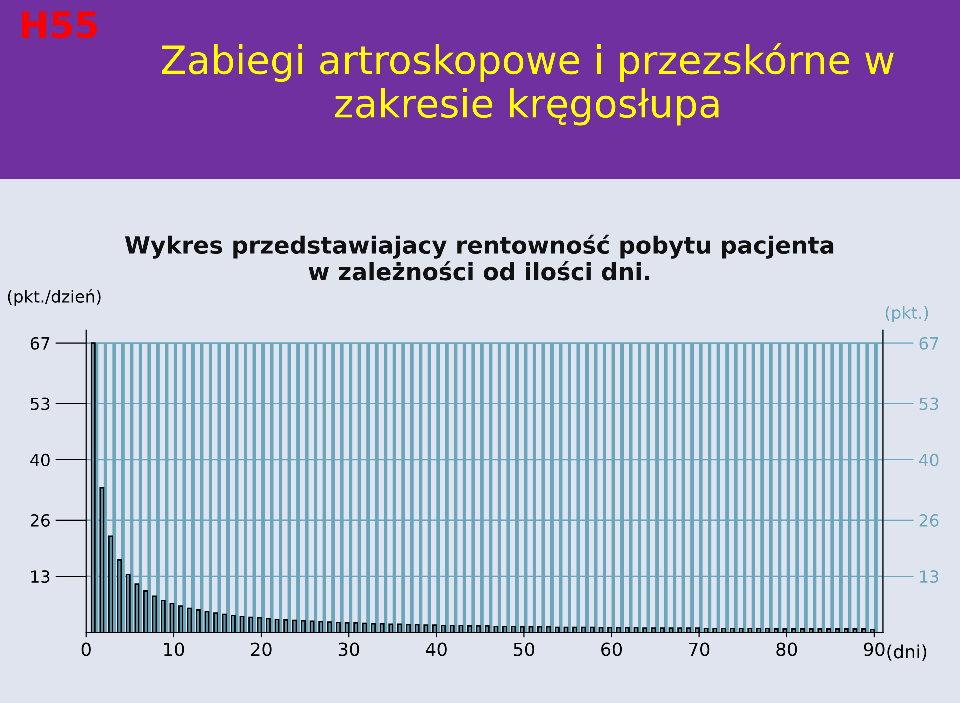  Describe the element at coordinates (40, 520) in the screenshot. I see `y-tick-label: 26` at that location.